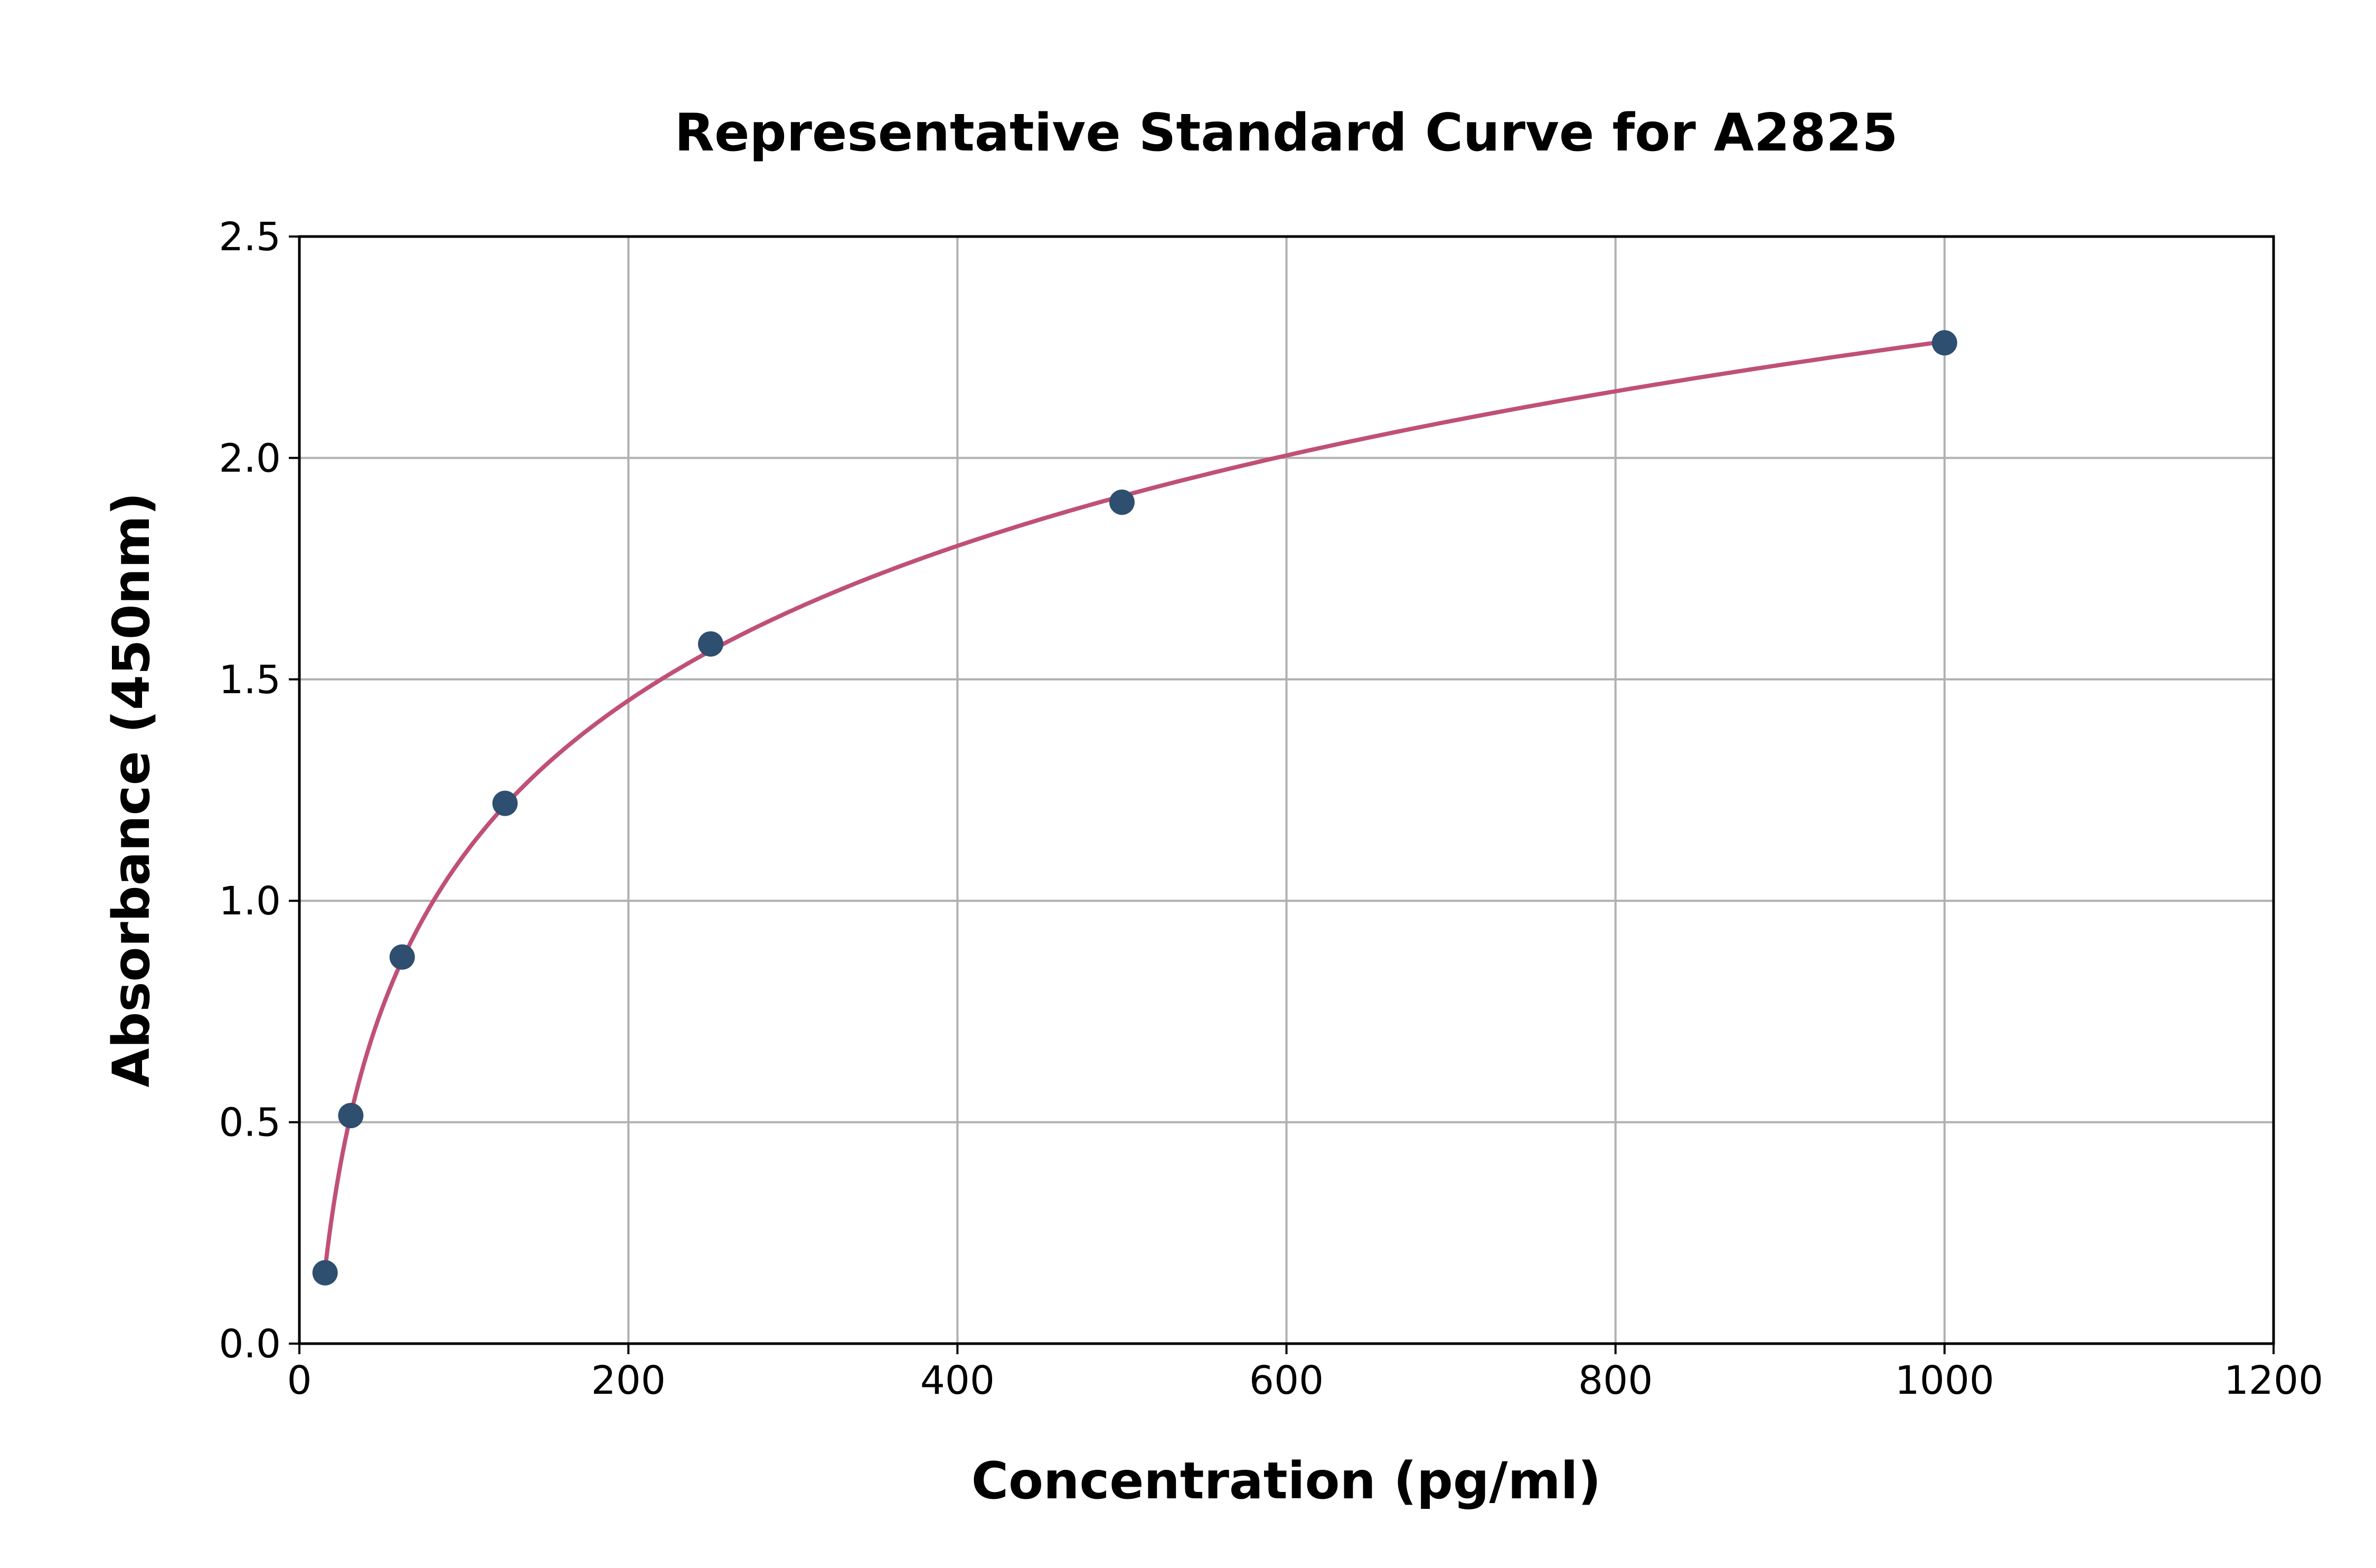 This screenshot has height=1568, width=2376. What do you see at coordinates (259, 790) in the screenshot?
I see `y-axis-ticks: 0.0 0.5 1.0 1.5 2.0 2.5` at bounding box center [259, 790].